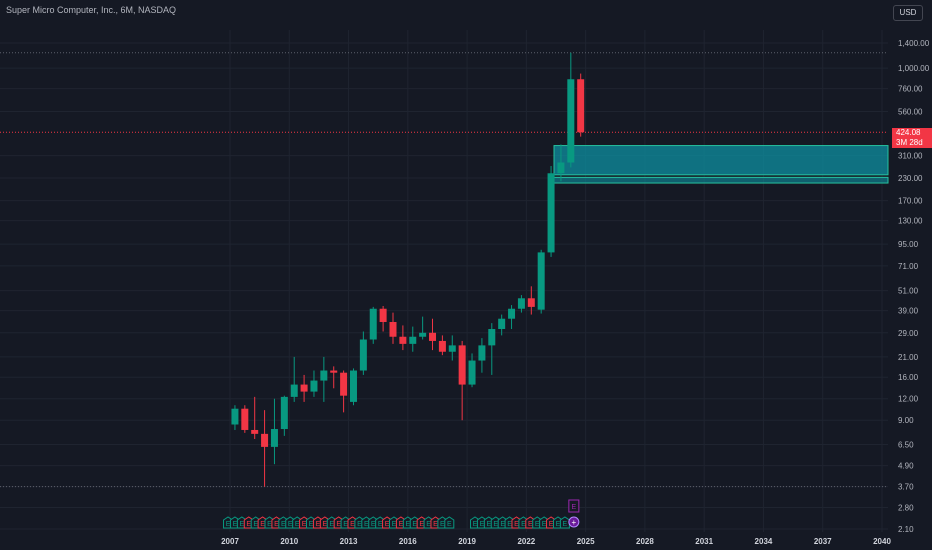  What do you see at coordinates (882, 541) in the screenshot?
I see `x-tick-label: 2040` at bounding box center [882, 541].